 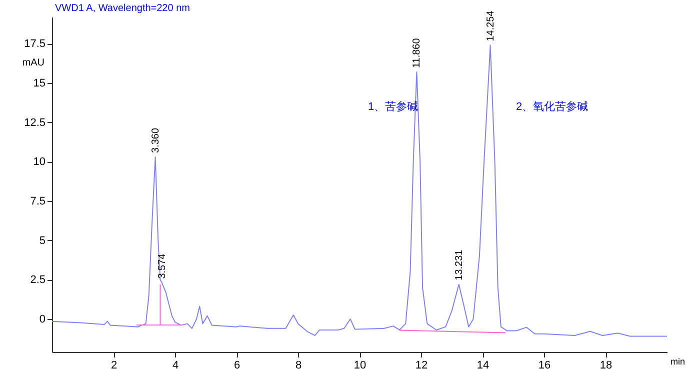 What do you see at coordinates (421, 364) in the screenshot?
I see `x-tick-label: 12` at bounding box center [421, 364].